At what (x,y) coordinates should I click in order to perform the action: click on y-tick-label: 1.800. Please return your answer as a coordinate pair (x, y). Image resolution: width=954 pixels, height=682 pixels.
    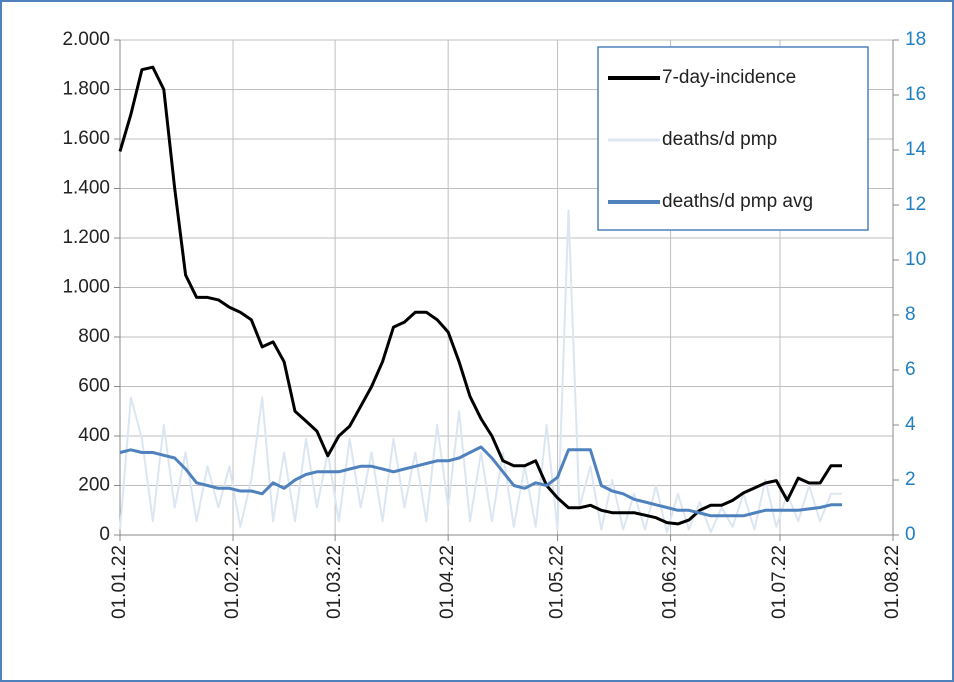
    Looking at the image, I should click on (86, 89).